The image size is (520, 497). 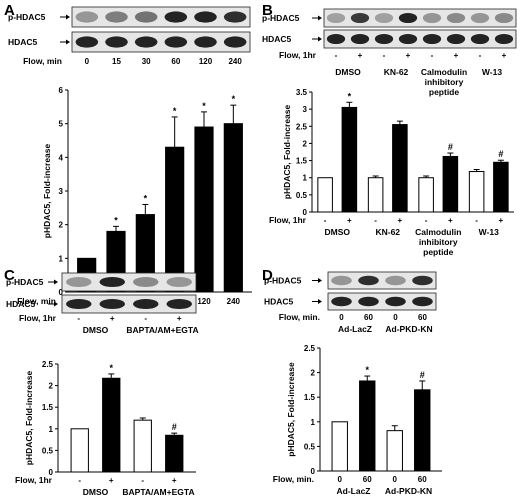 I want to click on blot-lane-label: 120, so click(x=206, y=61).